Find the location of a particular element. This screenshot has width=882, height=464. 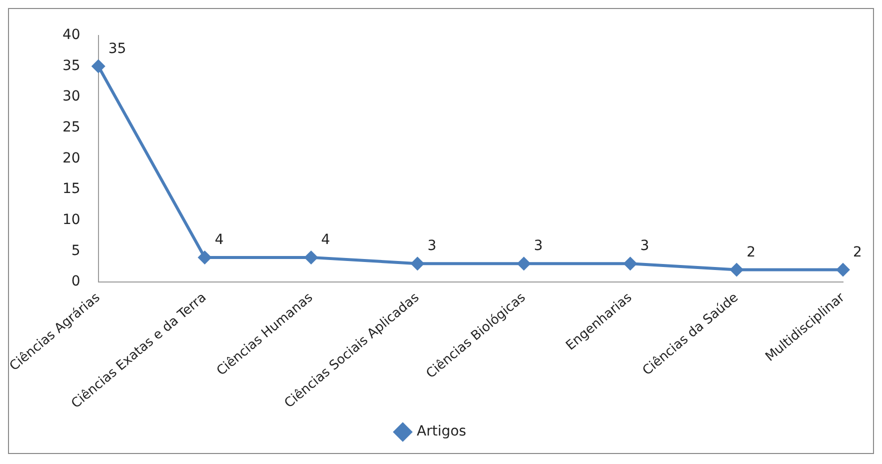

legend-label: Artigos is located at coordinates (441, 432).